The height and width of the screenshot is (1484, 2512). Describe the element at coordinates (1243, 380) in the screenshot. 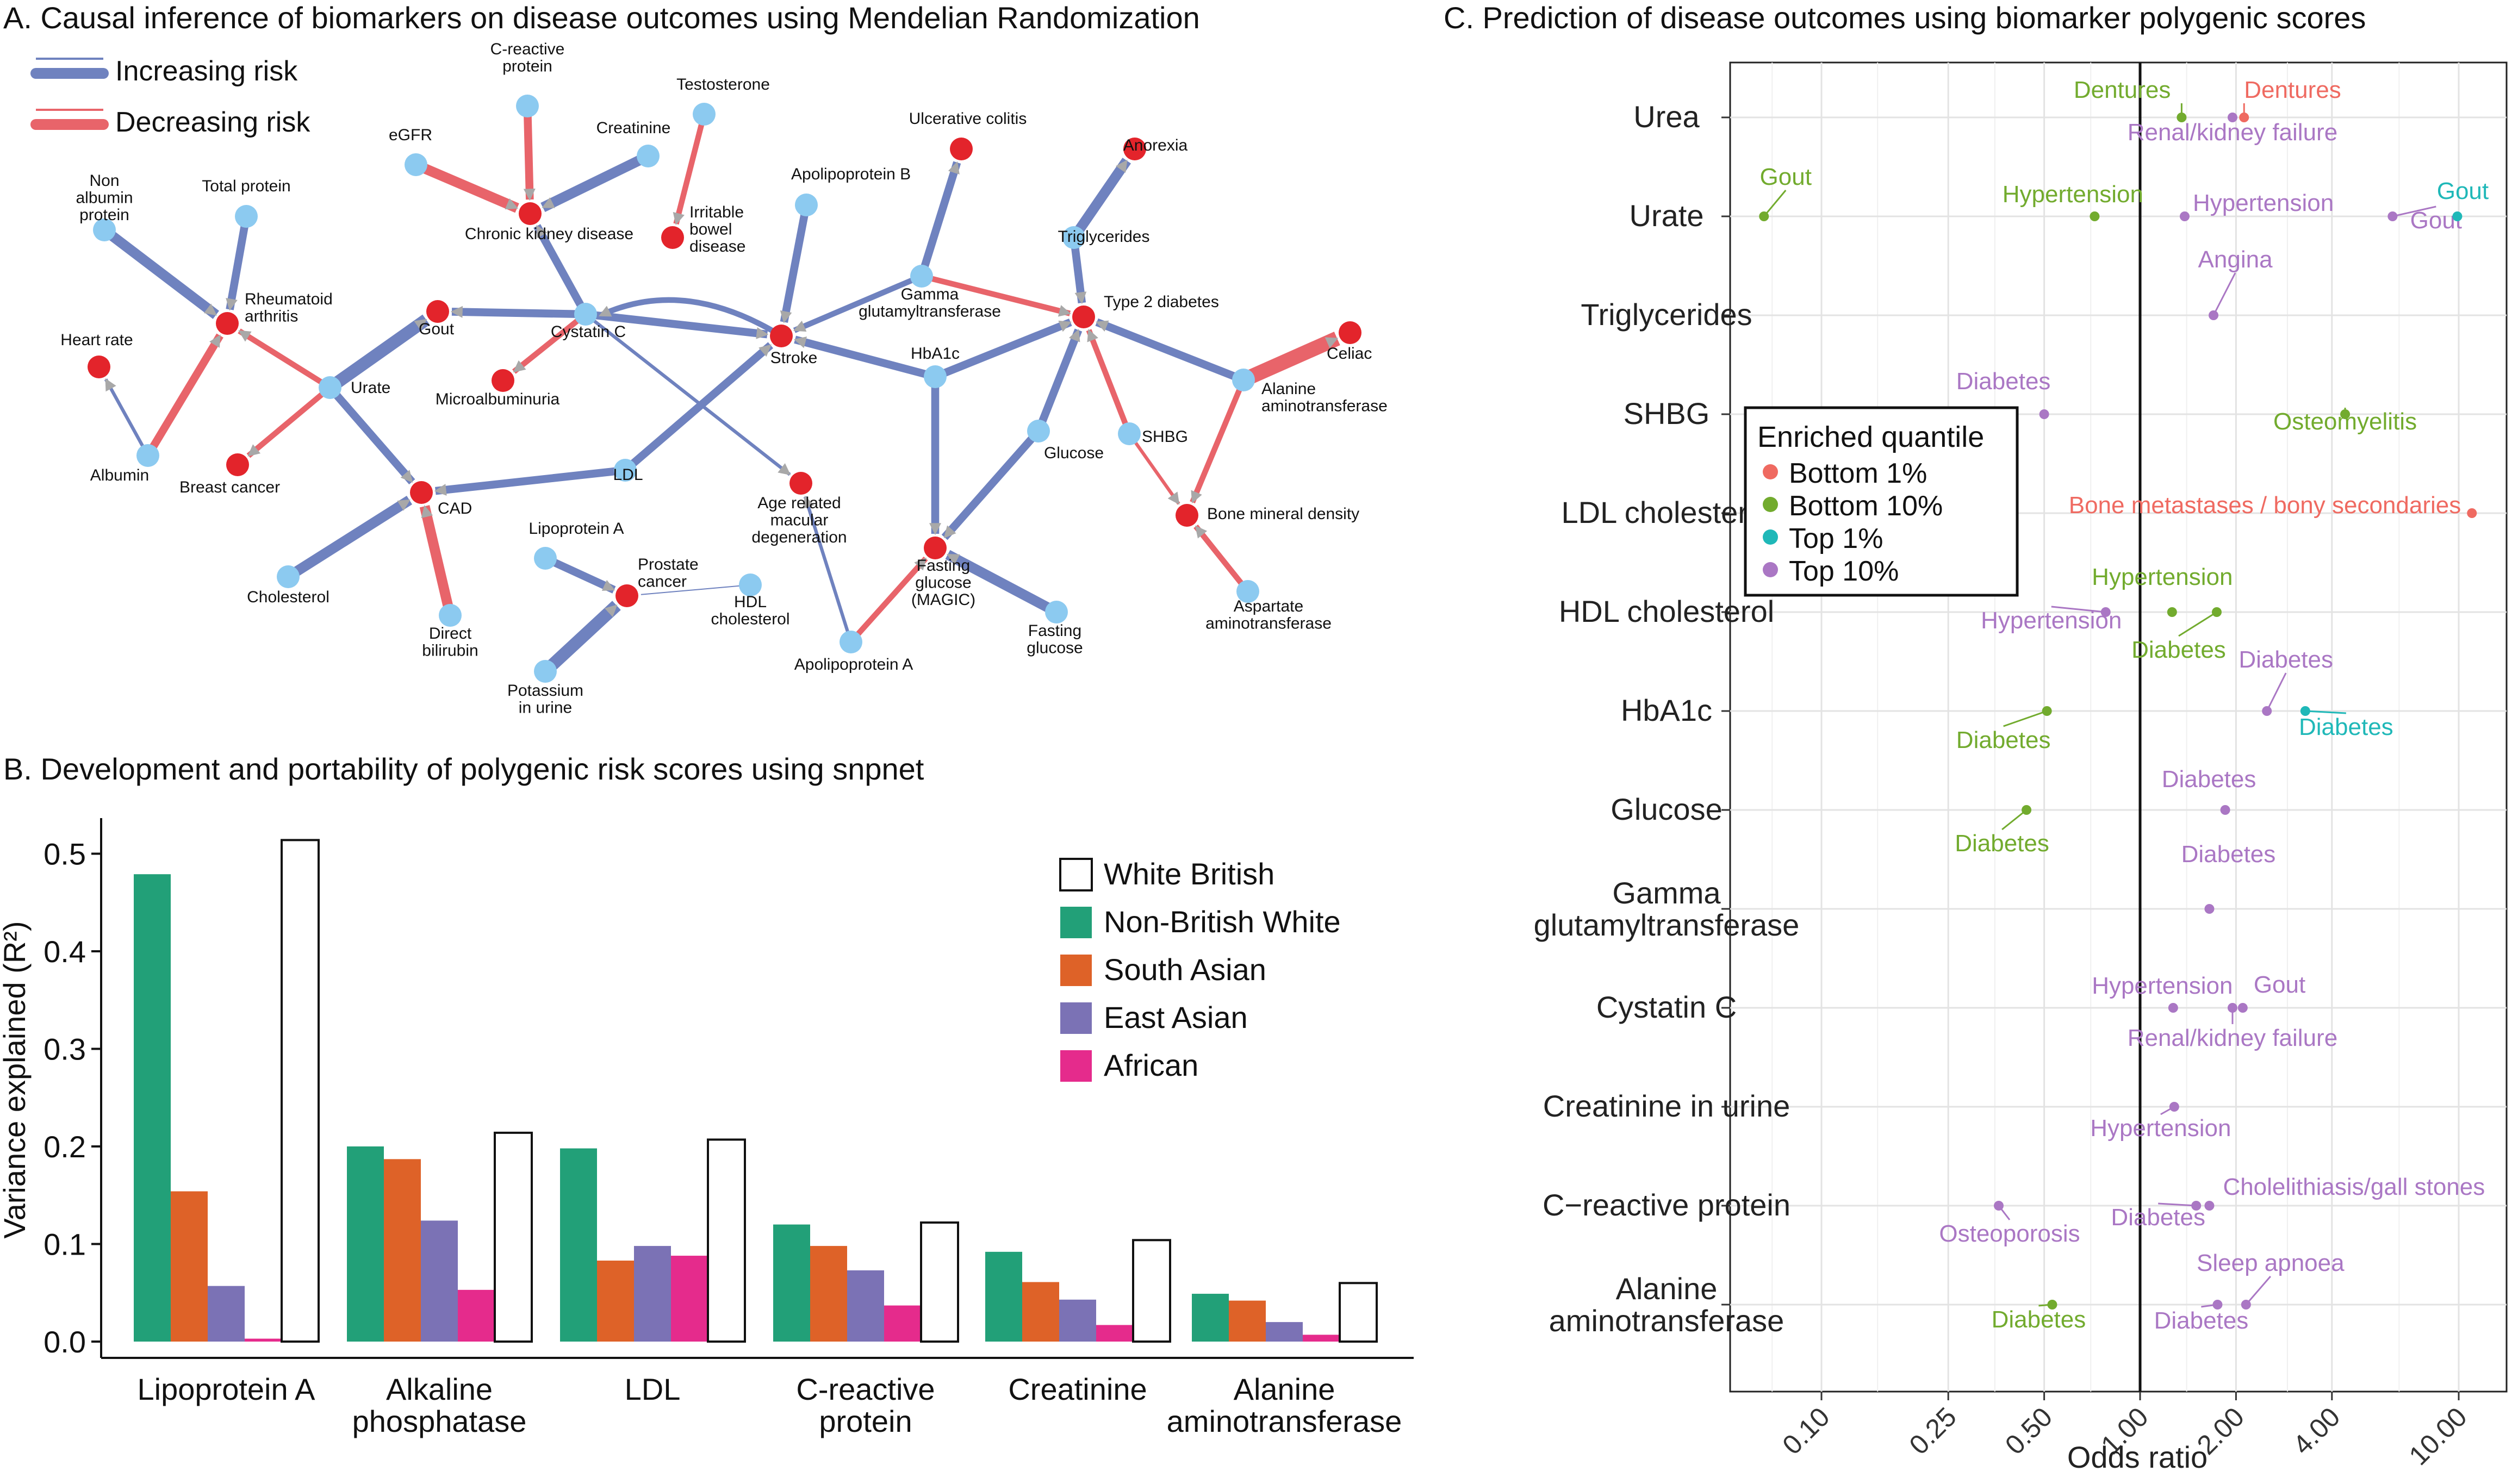

I see `node-alt` at that location.